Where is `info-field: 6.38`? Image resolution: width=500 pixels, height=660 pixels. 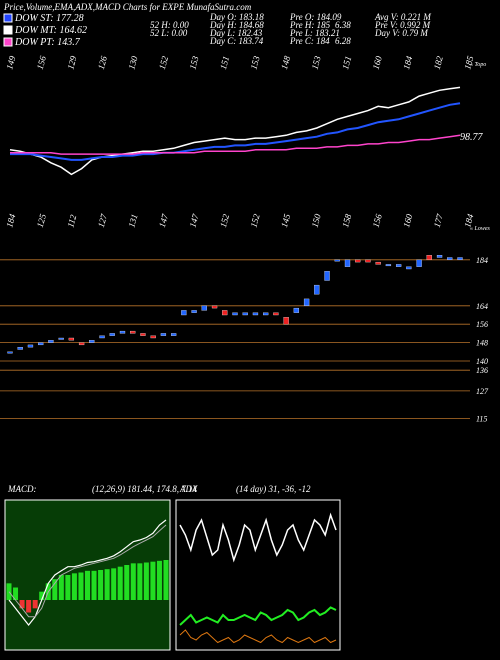
info-field: 6.38 is located at coordinates (343, 25).